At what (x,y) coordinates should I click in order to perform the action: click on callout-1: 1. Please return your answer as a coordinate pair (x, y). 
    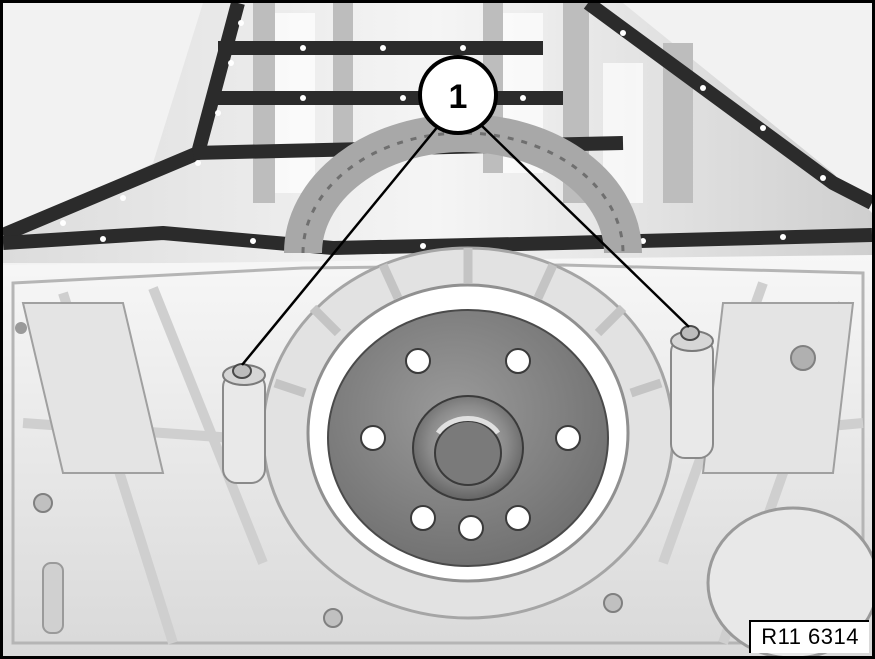
    Looking at the image, I should click on (458, 95).